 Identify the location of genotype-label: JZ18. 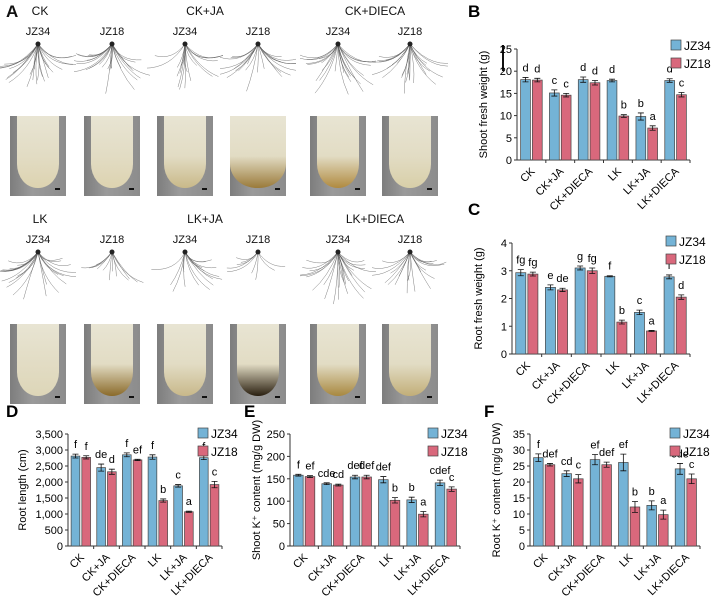
(112, 32).